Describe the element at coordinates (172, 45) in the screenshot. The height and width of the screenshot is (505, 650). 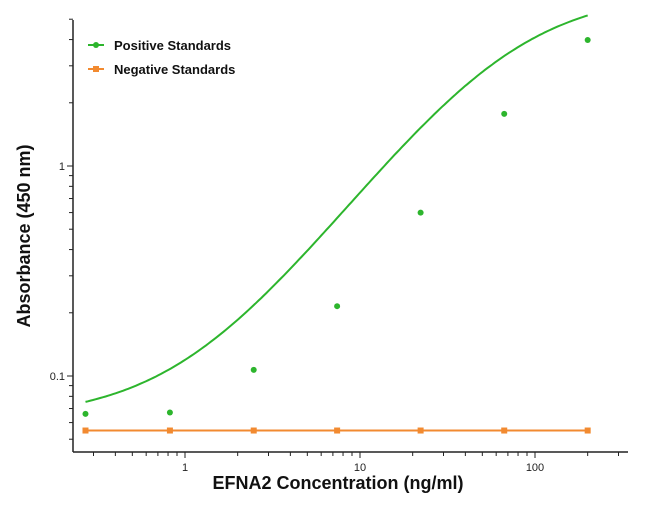
I see `legend-label: Positive Standards` at that location.